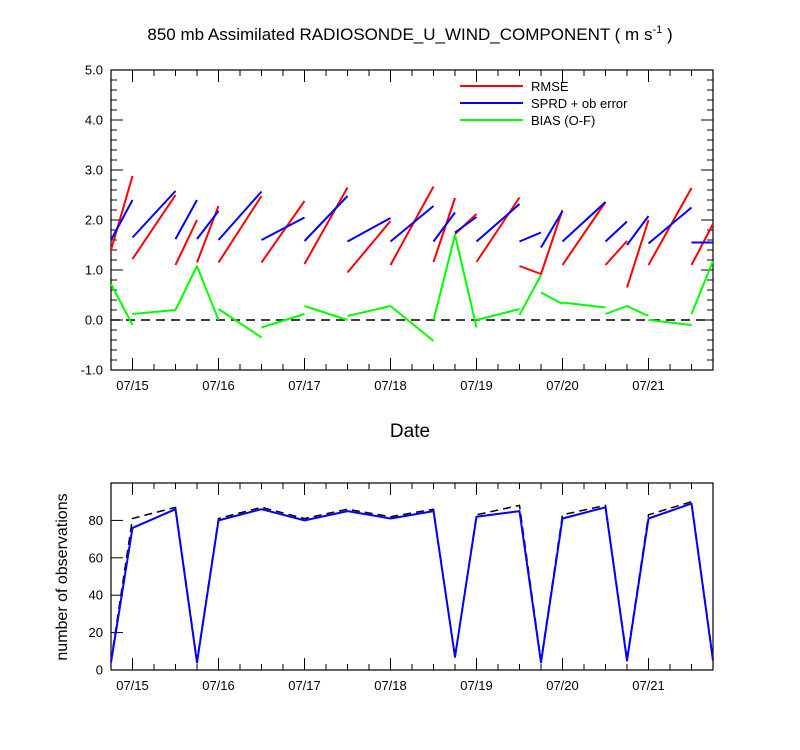 The width and height of the screenshot is (800, 750). I want to click on legend-label: SPRD + ob error, so click(579, 103).